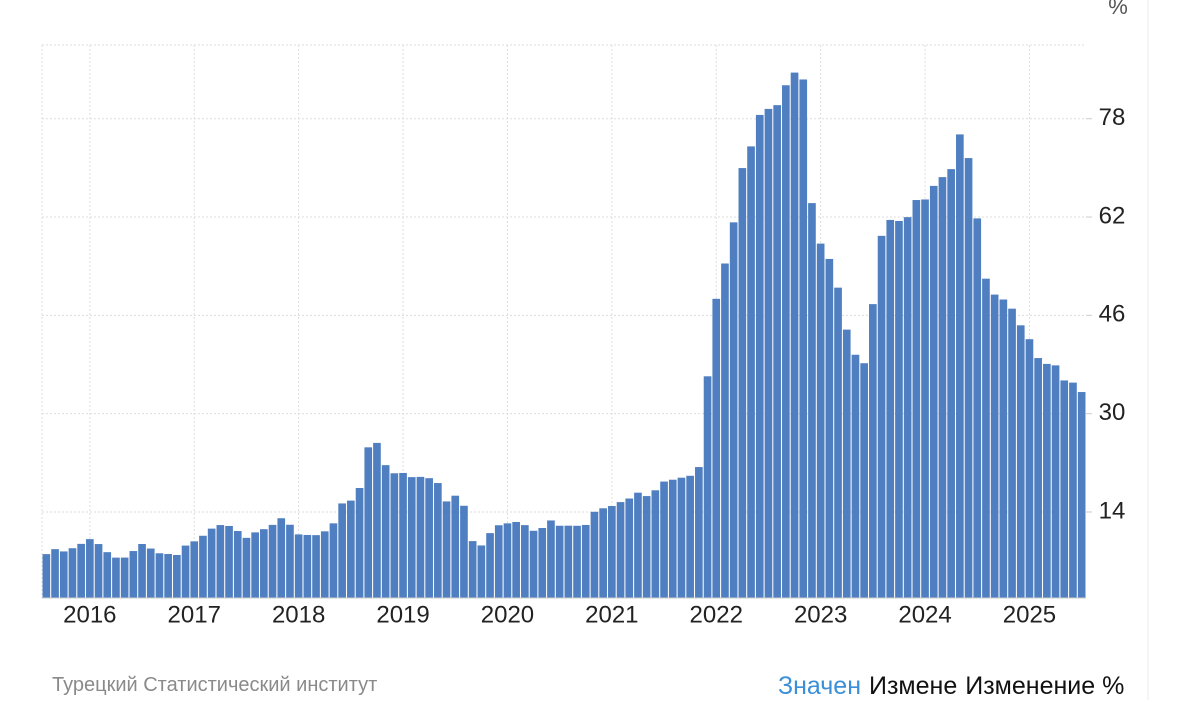 Image resolution: width=1180 pixels, height=702 pixels. Describe the element at coordinates (611, 614) in the screenshot. I see `x-tick-label: 2021` at that location.